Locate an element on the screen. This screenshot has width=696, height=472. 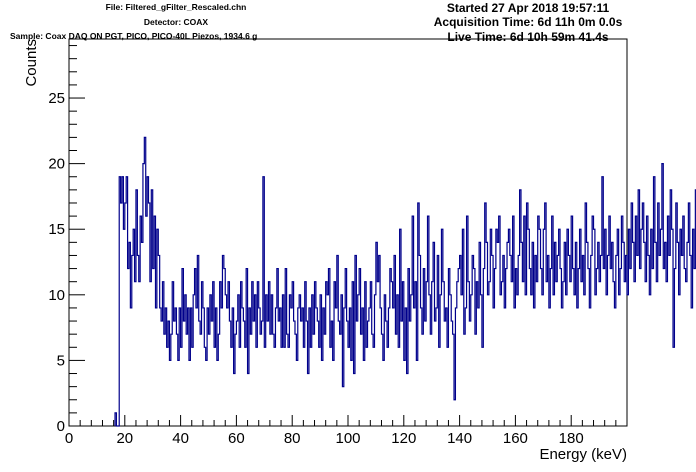
header-acquisition-time: Acquisition Time: 6d 11h 0m 0.0s is located at coordinates (528, 22).